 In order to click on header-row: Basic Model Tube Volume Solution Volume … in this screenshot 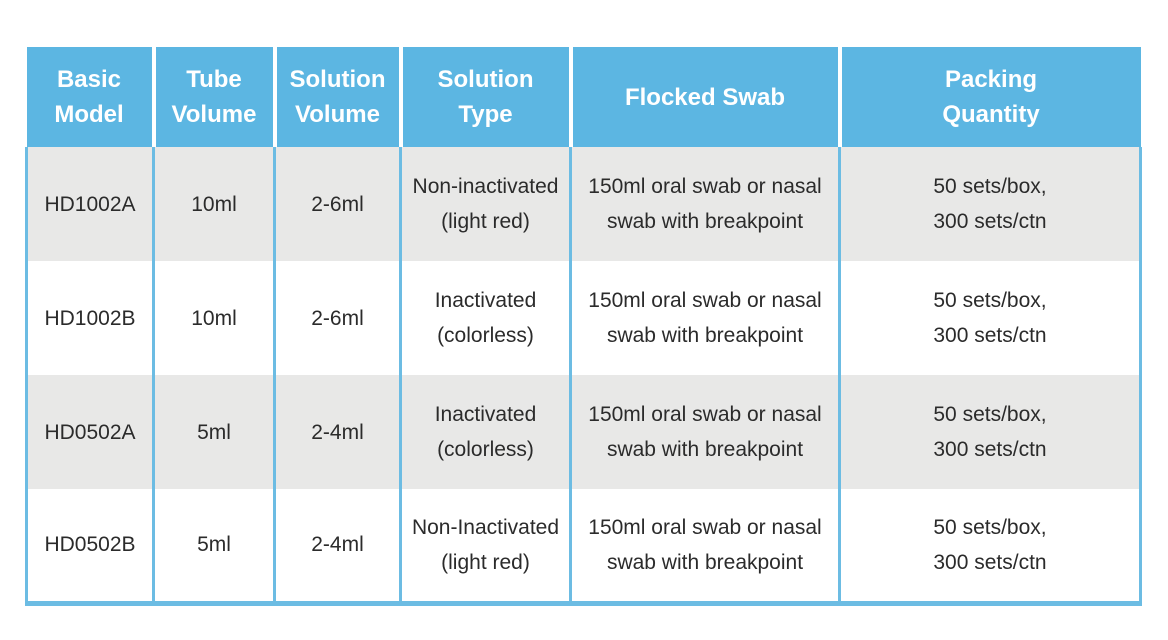, I will do `click(583, 97)`.